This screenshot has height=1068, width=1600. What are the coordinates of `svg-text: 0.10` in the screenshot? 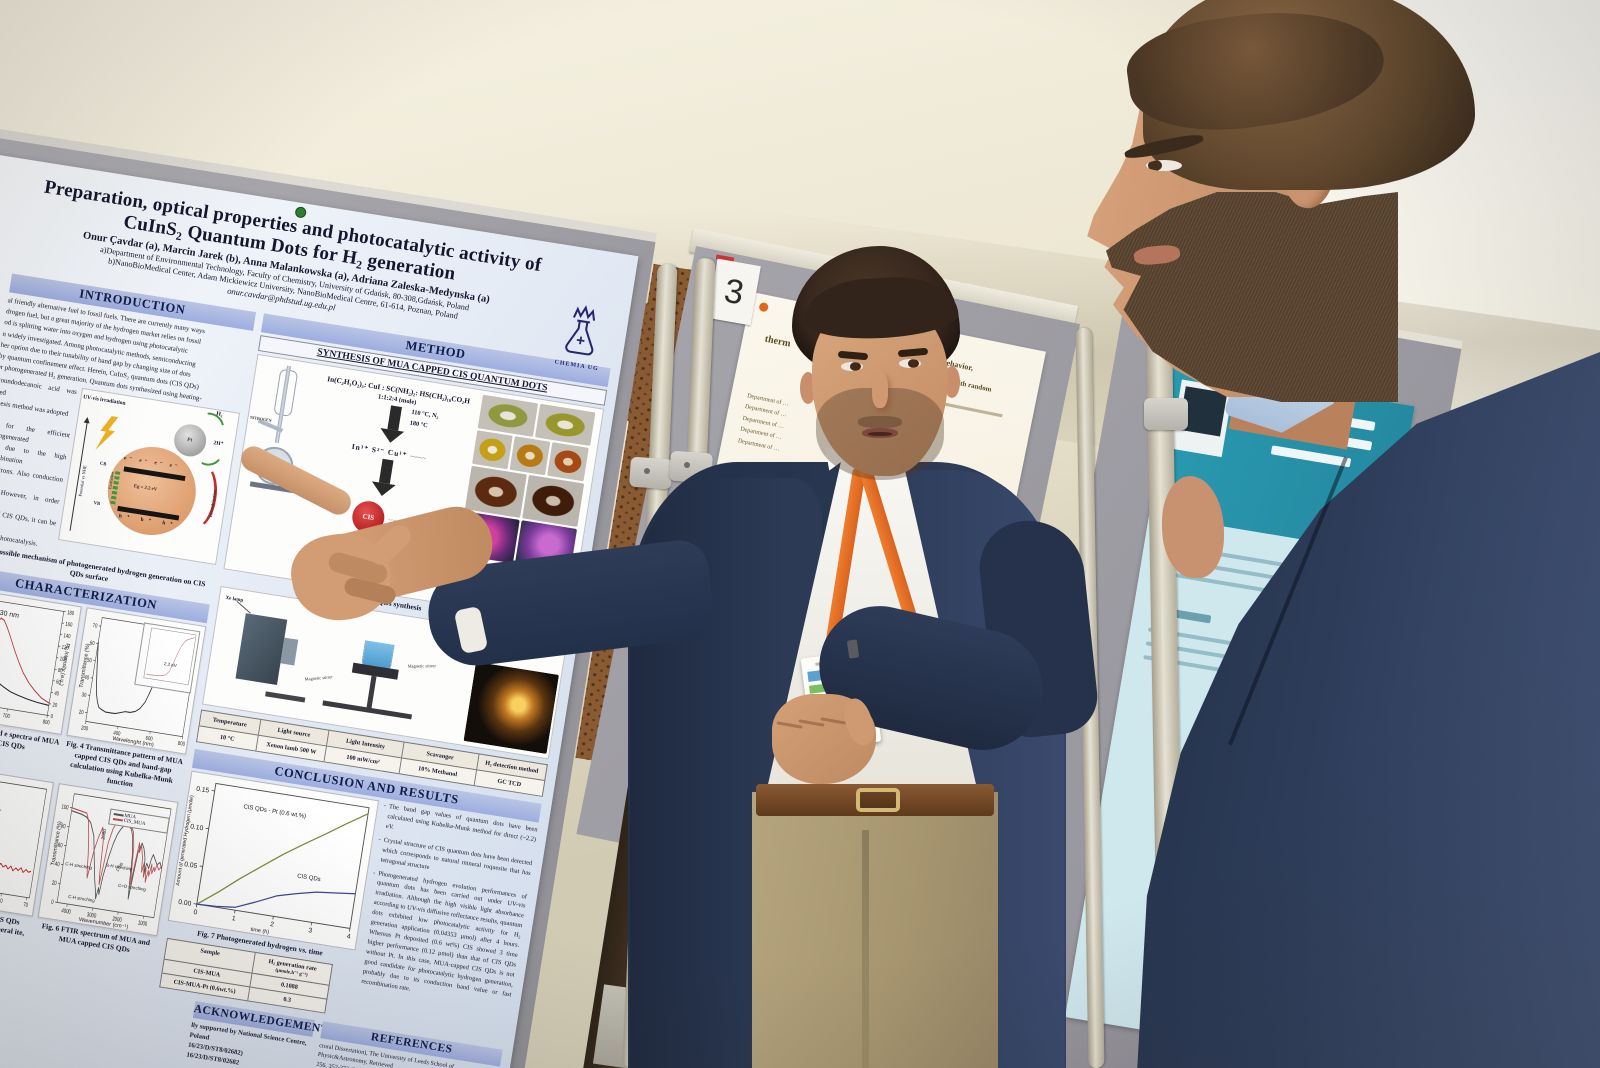 It's located at (196, 827).